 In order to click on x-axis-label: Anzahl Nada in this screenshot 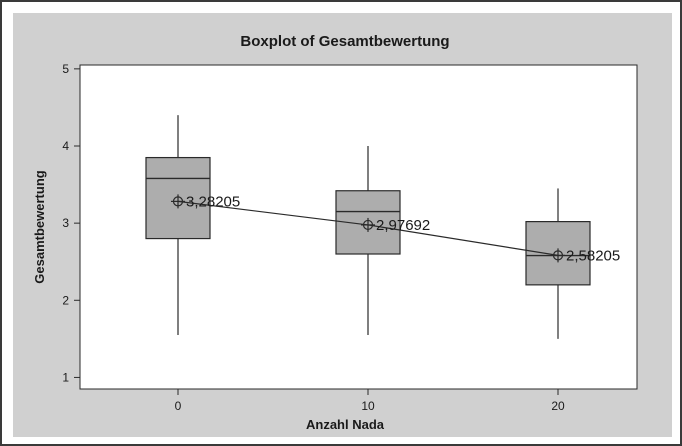, I will do `click(345, 424)`.